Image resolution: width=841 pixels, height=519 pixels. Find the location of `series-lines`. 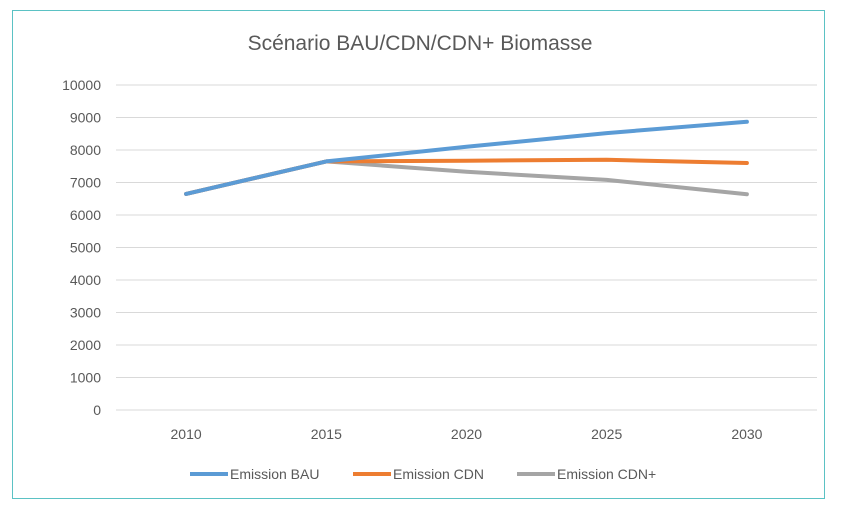

series-lines is located at coordinates (466, 158).